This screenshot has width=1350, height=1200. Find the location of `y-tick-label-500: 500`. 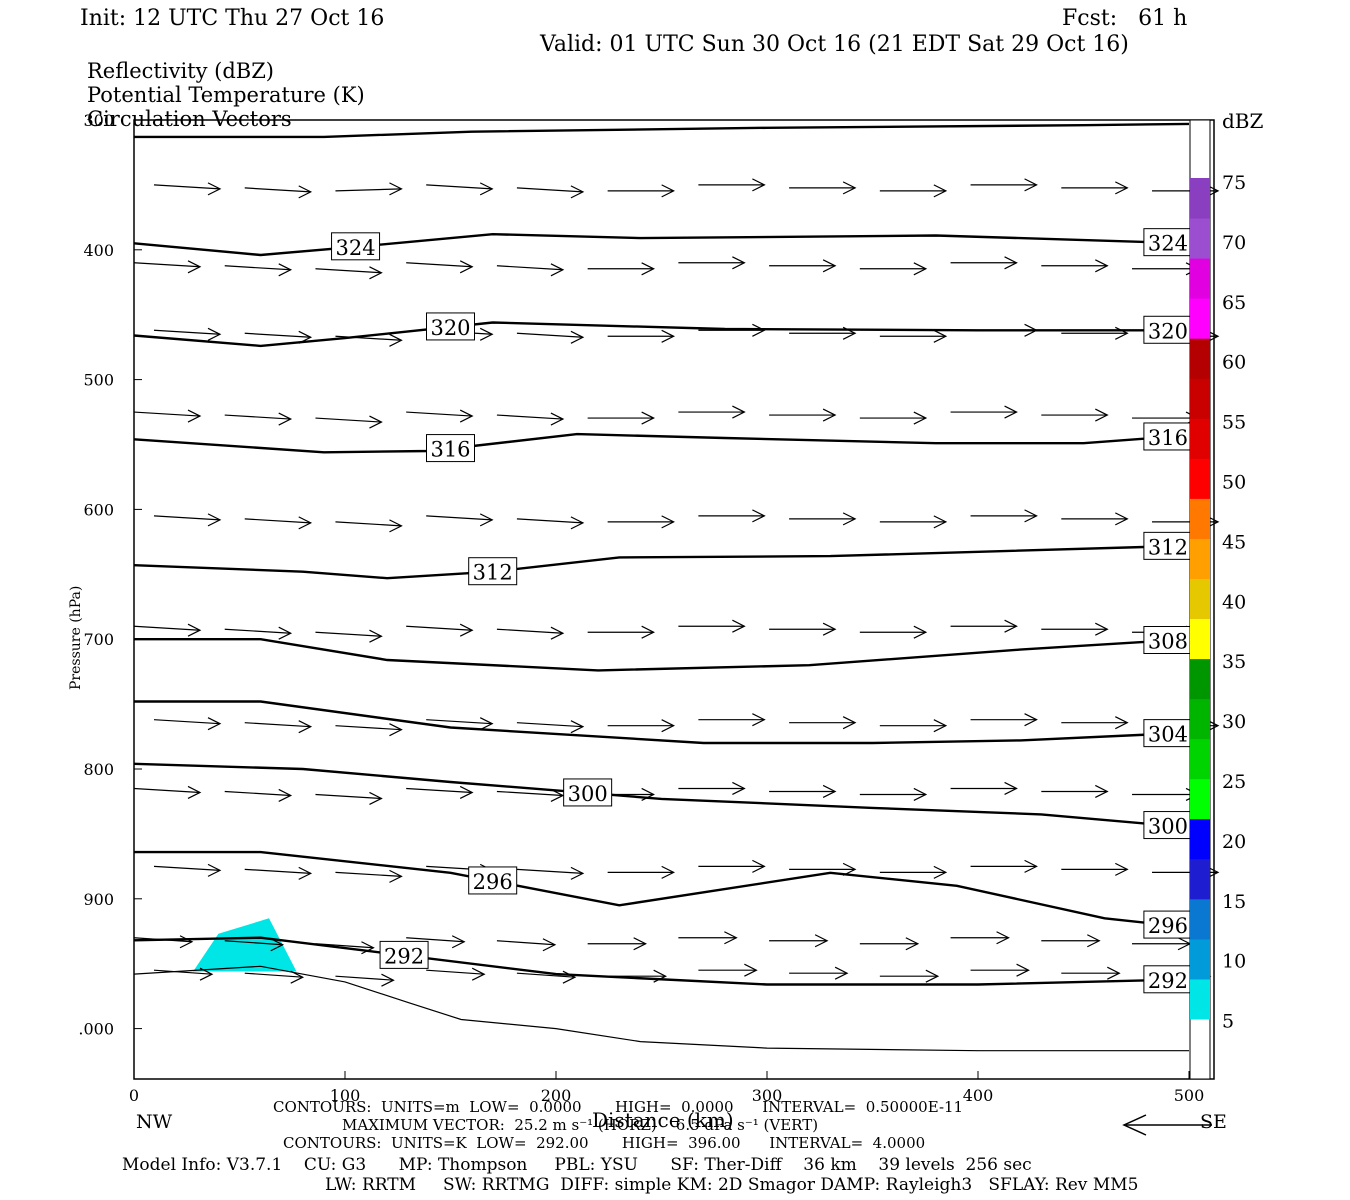

y-tick-label-500: 500 is located at coordinates (98, 380).